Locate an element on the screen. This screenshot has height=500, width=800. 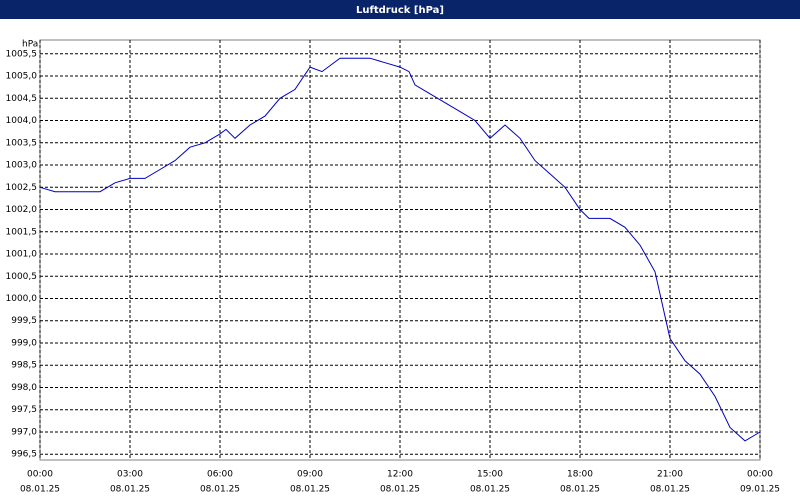
y-tick-label: 997,5 is located at coordinates (24, 410).